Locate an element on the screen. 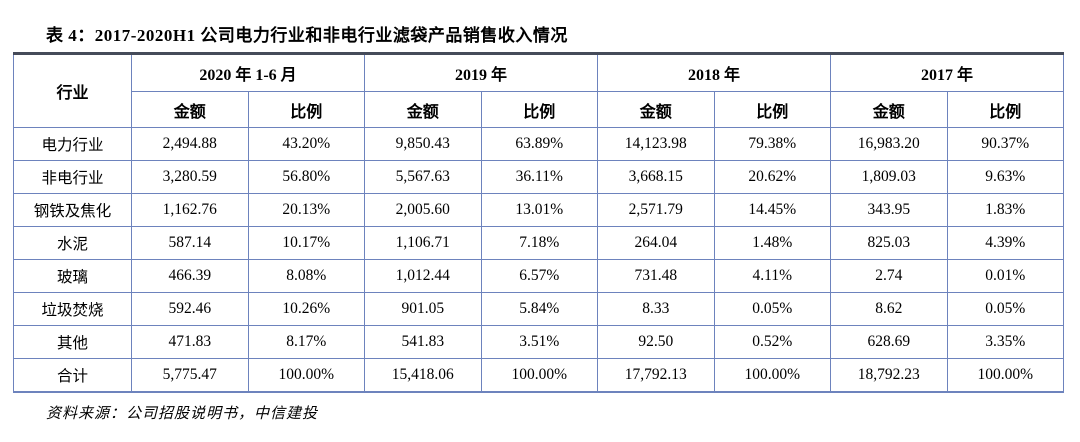 The image size is (1080, 442). column-header-amount-2019: 金额 is located at coordinates (423, 109).